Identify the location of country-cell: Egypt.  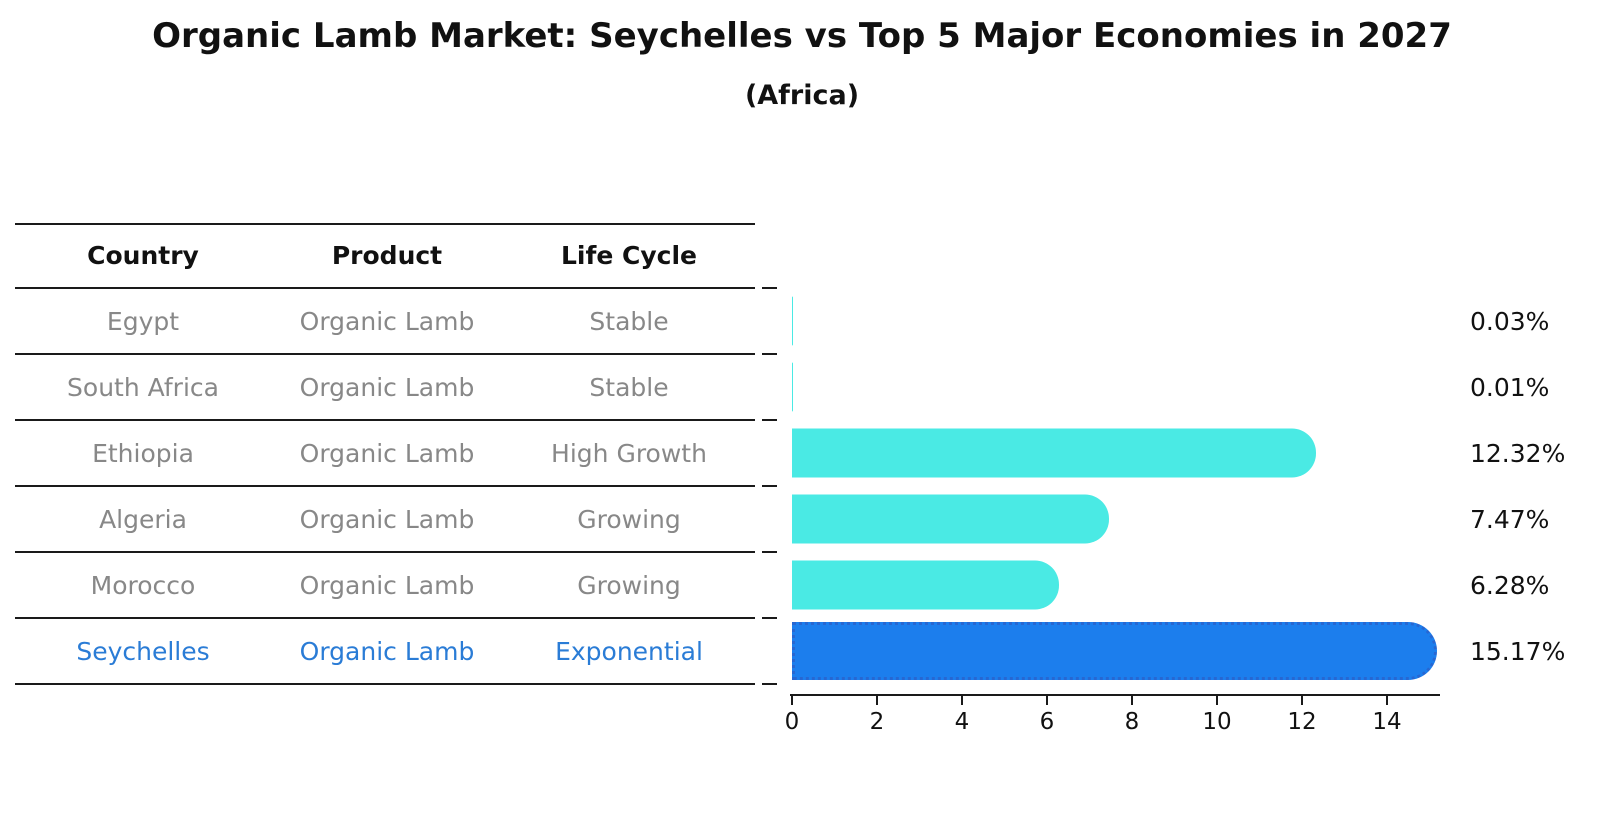
(143, 321).